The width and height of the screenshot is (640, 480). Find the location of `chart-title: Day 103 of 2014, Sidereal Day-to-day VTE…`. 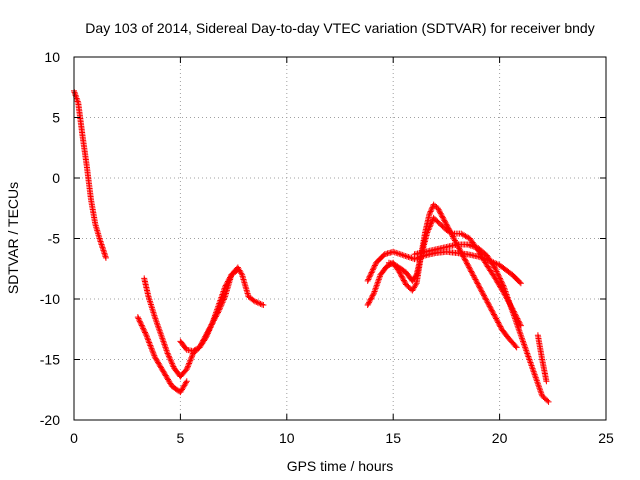

chart-title: Day 103 of 2014, Sidereal Day-to-day VTE… is located at coordinates (339, 28).